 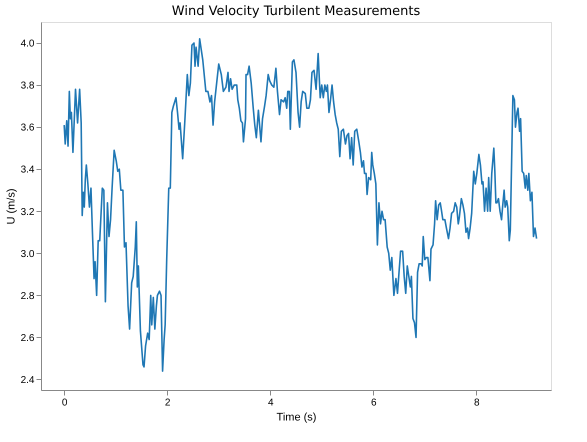 What do you see at coordinates (27, 296) in the screenshot?
I see `y-tick-label: 2.8` at bounding box center [27, 296].